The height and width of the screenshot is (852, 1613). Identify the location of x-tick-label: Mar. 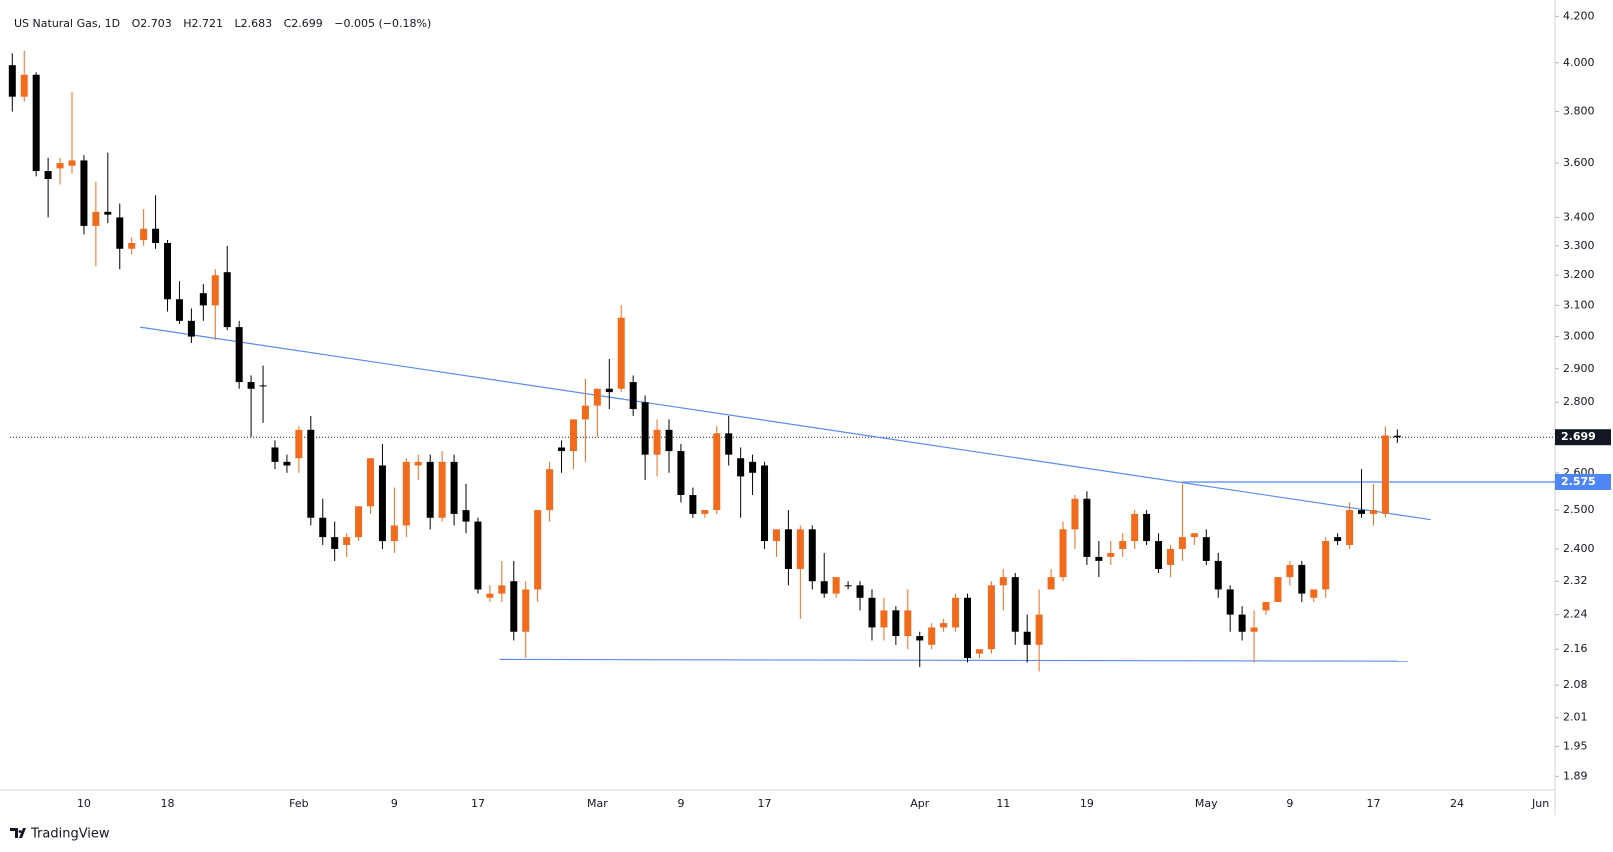
(597, 803).